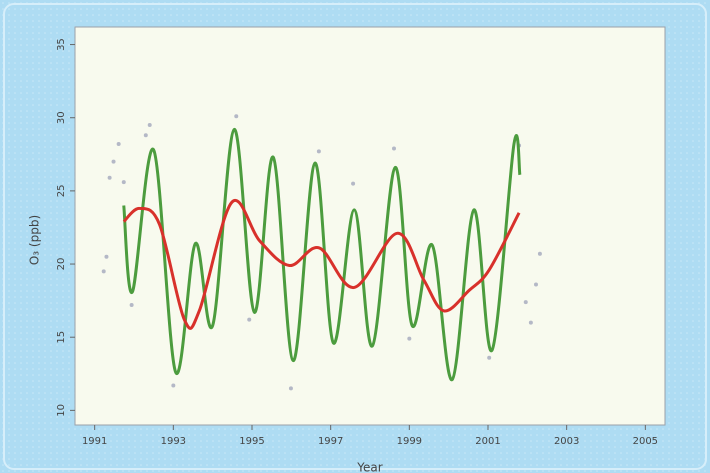 The height and width of the screenshot is (473, 710). What do you see at coordinates (409, 441) in the screenshot?
I see `x-tick-label: 1999` at bounding box center [409, 441].